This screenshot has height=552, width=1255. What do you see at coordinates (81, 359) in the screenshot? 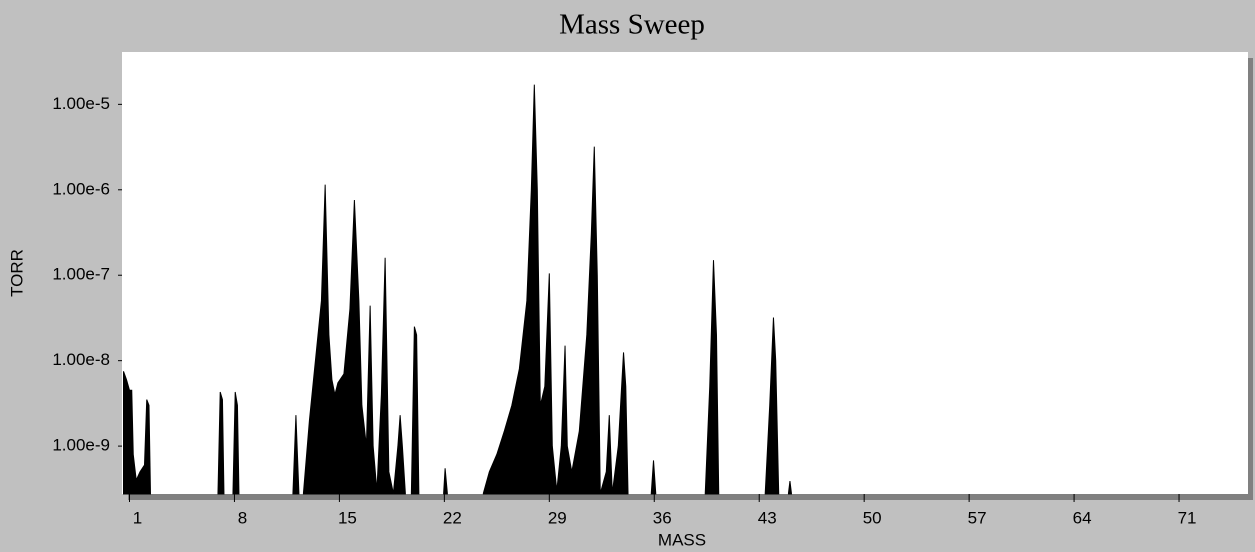
I see `y-tick-label: 1.00e-8` at bounding box center [81, 359].